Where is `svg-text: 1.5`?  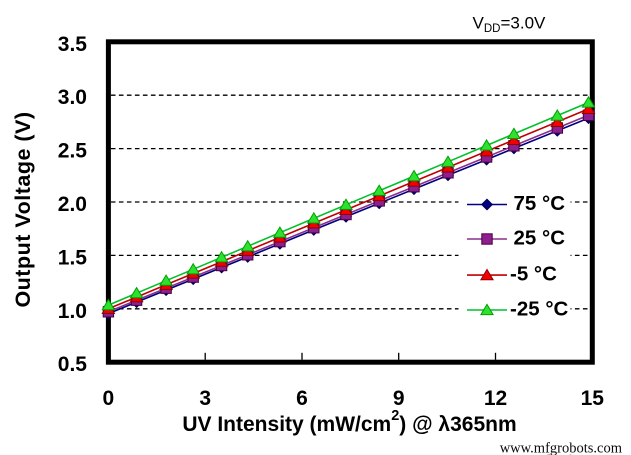 svg-text: 1.5 is located at coordinates (73, 257).